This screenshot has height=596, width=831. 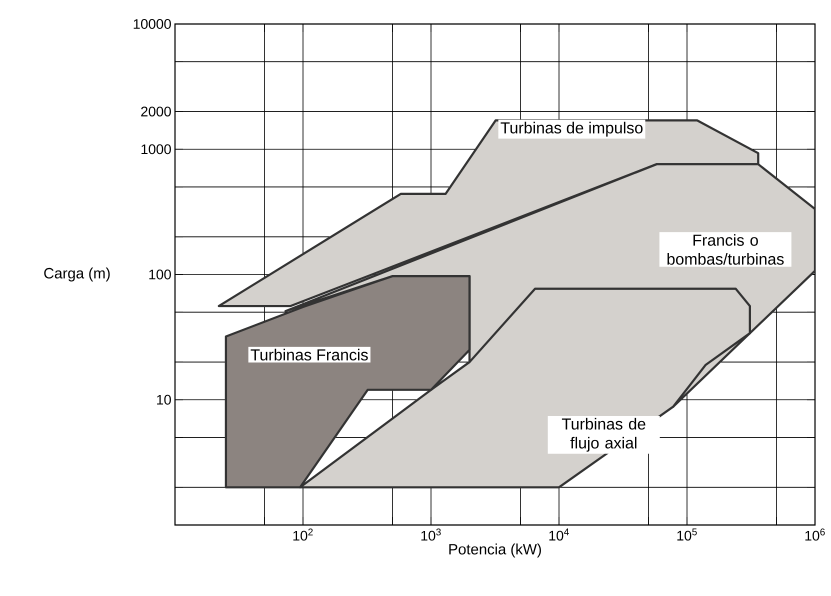 I want to click on x-tick-label: 10$^{4}$, so click(x=559, y=534).